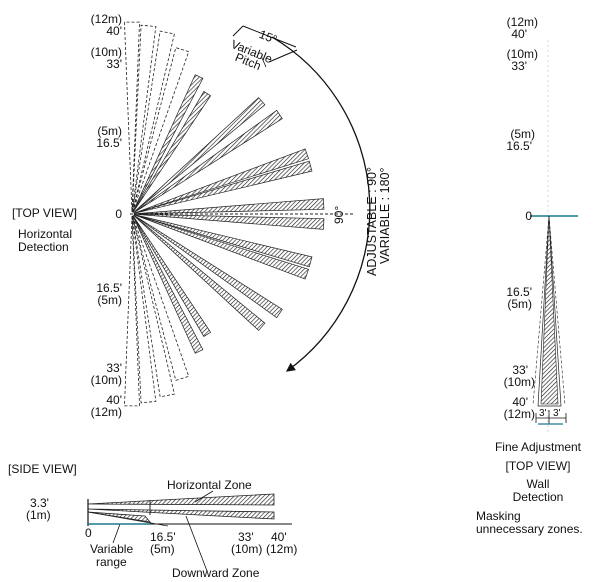  Describe the element at coordinates (520, 402) in the screenshot. I see `wall-y-tick-40-bottom-ft: 40'` at that location.